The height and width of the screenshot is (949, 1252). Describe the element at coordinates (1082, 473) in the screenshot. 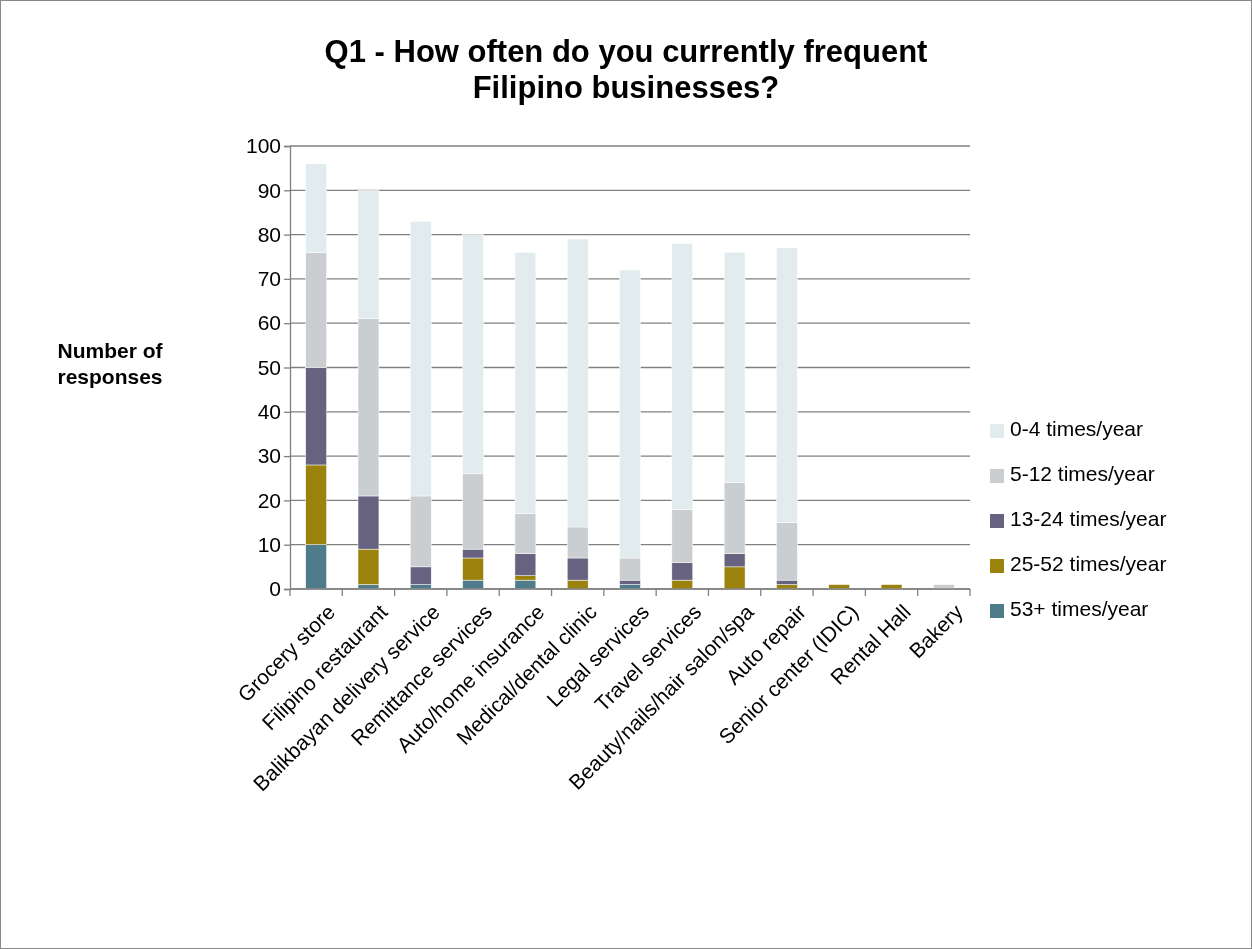

I see `legend-label: 5-12 times/year` at that location.